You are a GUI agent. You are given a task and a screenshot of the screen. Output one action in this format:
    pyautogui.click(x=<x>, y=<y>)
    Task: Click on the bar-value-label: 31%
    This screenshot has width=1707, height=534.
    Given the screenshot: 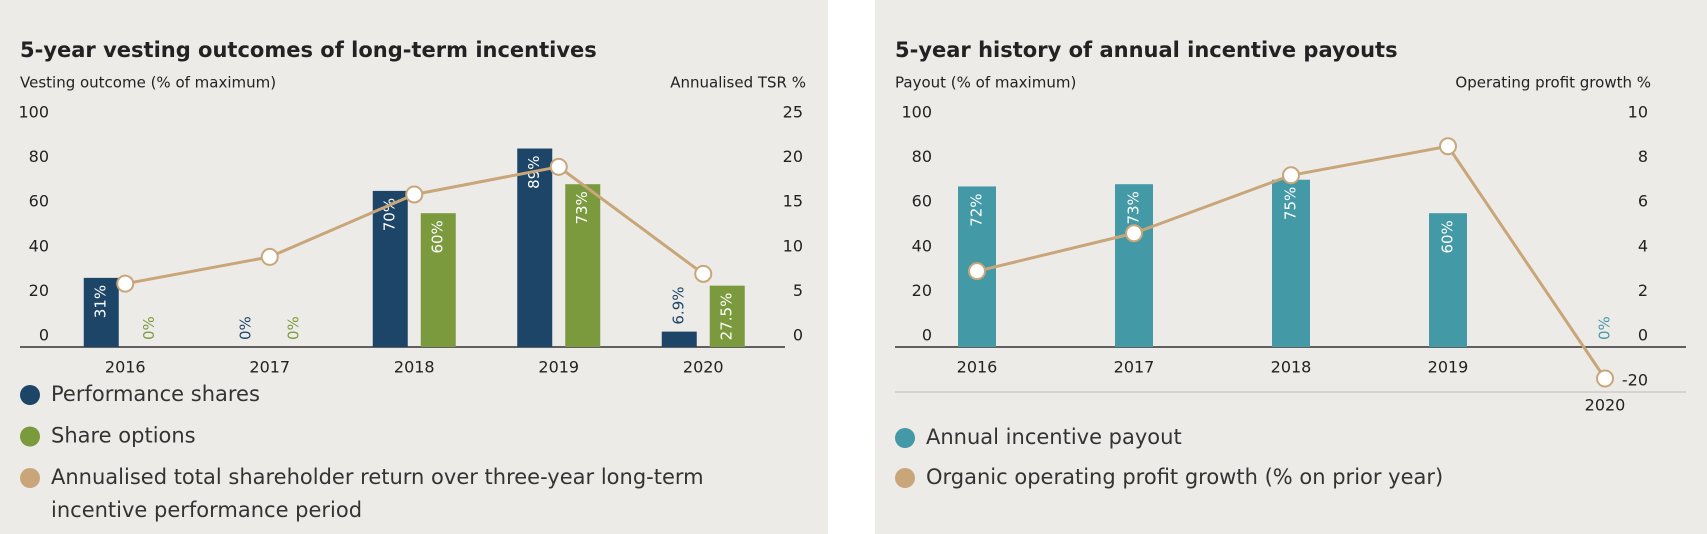 What is the action you would take?
    pyautogui.click(x=101, y=301)
    